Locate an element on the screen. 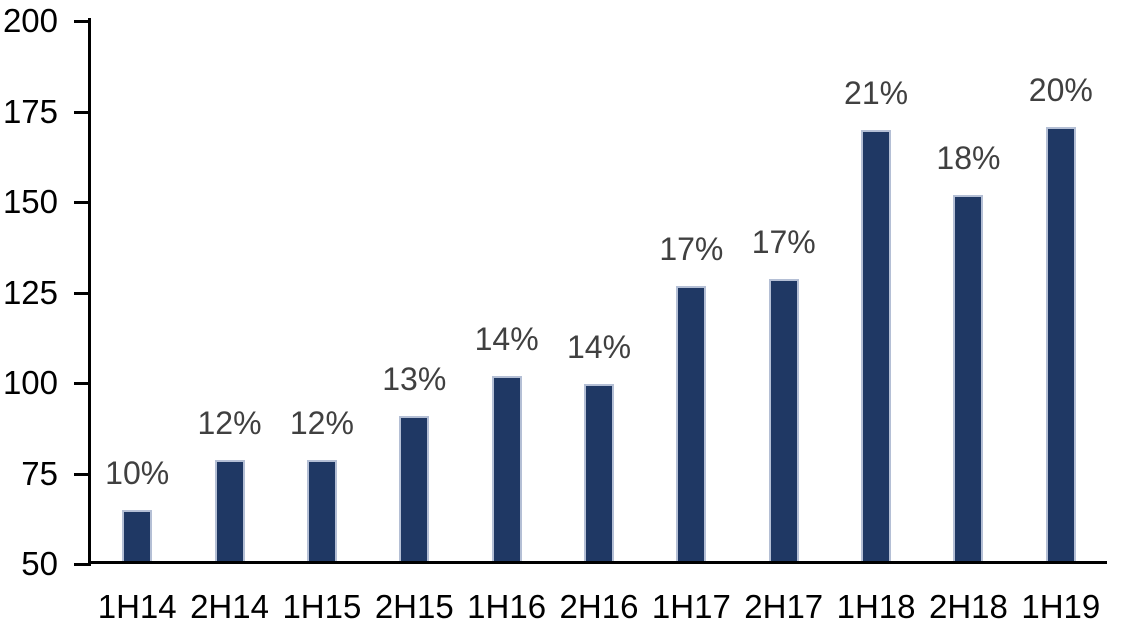  bar-1H16 is located at coordinates (506, 468).